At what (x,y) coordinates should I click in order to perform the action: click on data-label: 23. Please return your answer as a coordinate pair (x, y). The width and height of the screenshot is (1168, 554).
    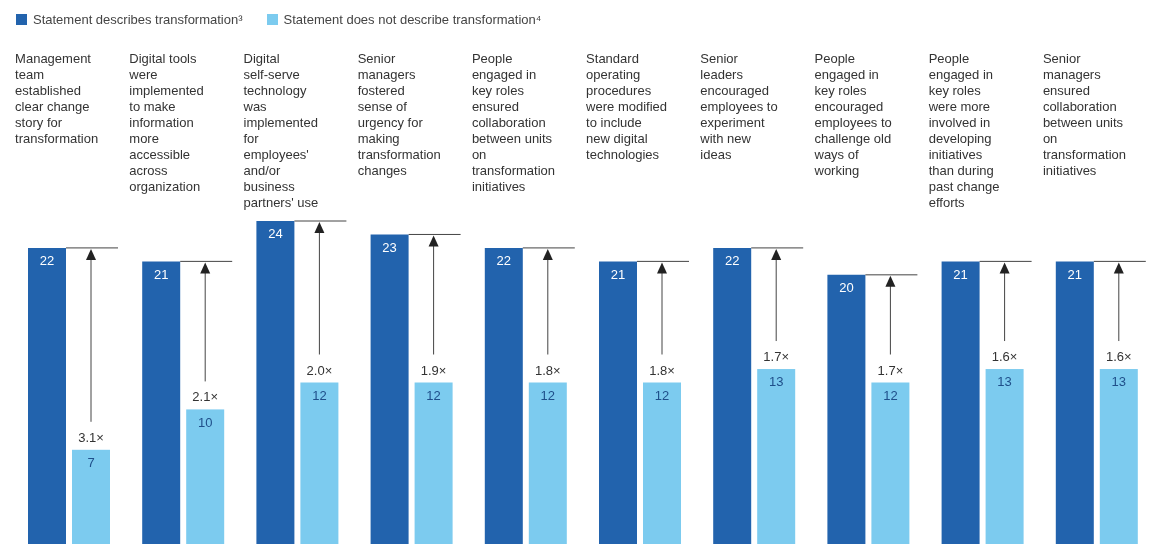
    Looking at the image, I should click on (389, 247).